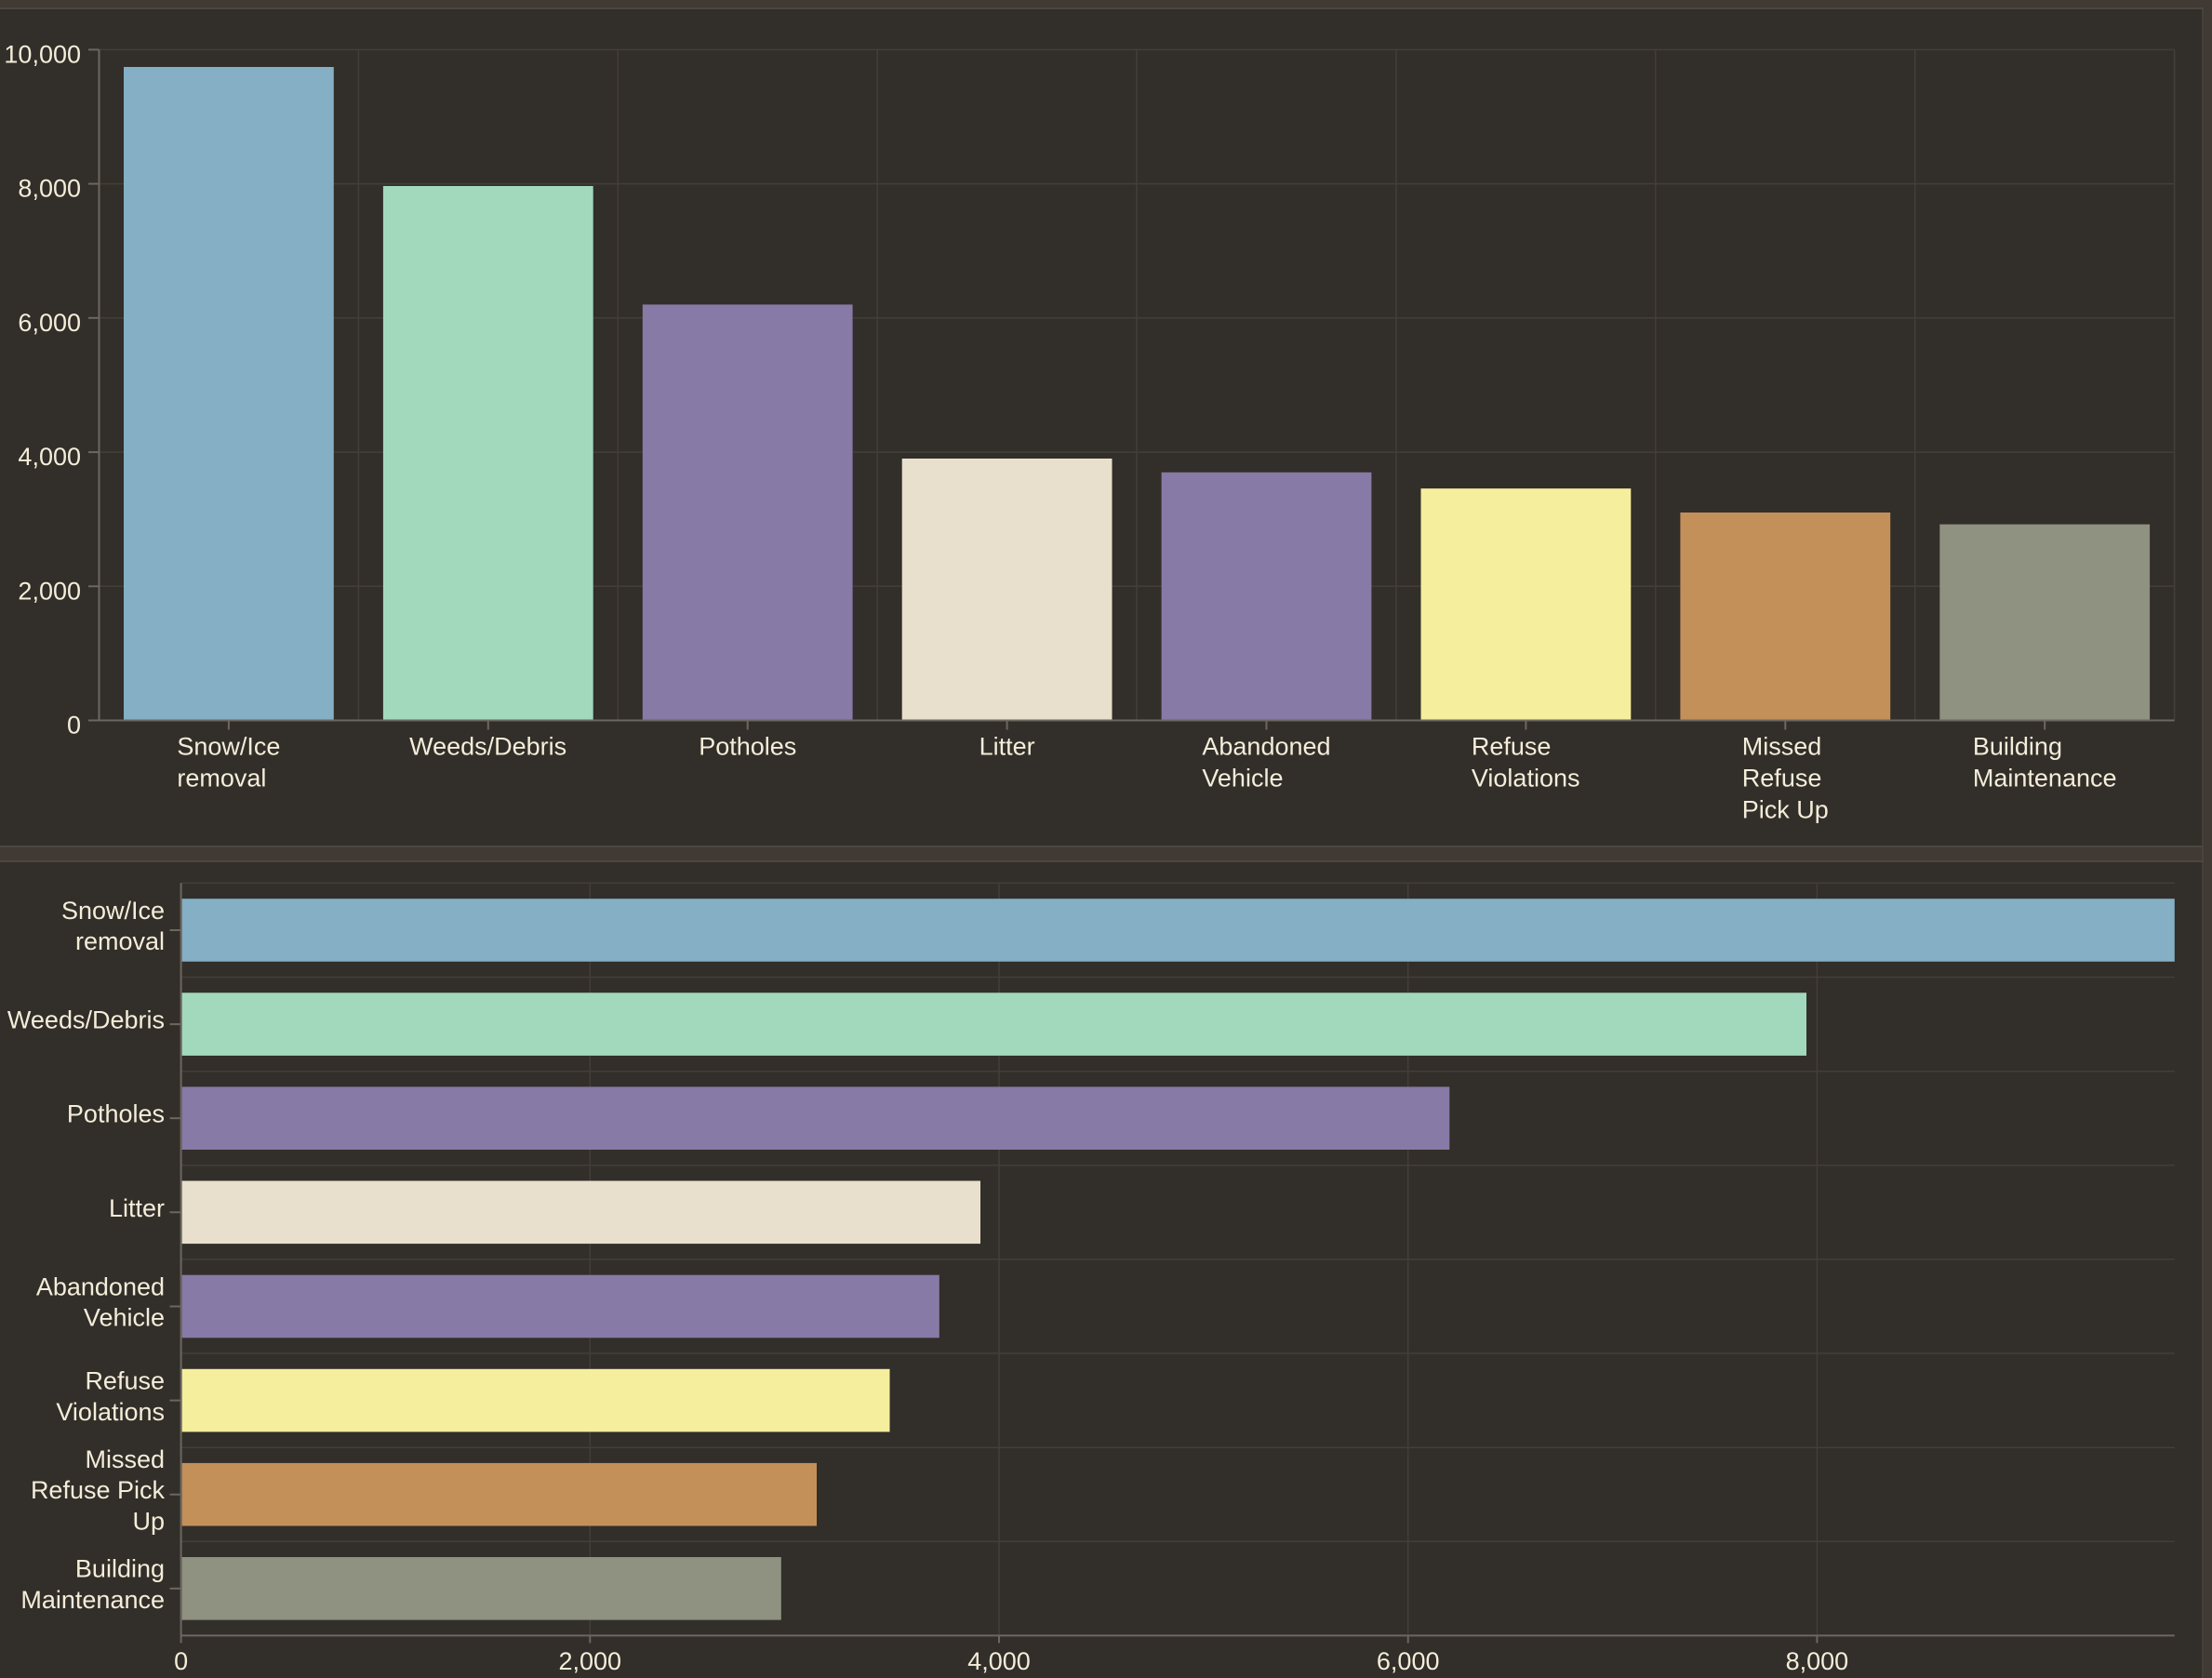  What do you see at coordinates (42, 54) in the screenshot?
I see `svg-text: 10,000` at bounding box center [42, 54].